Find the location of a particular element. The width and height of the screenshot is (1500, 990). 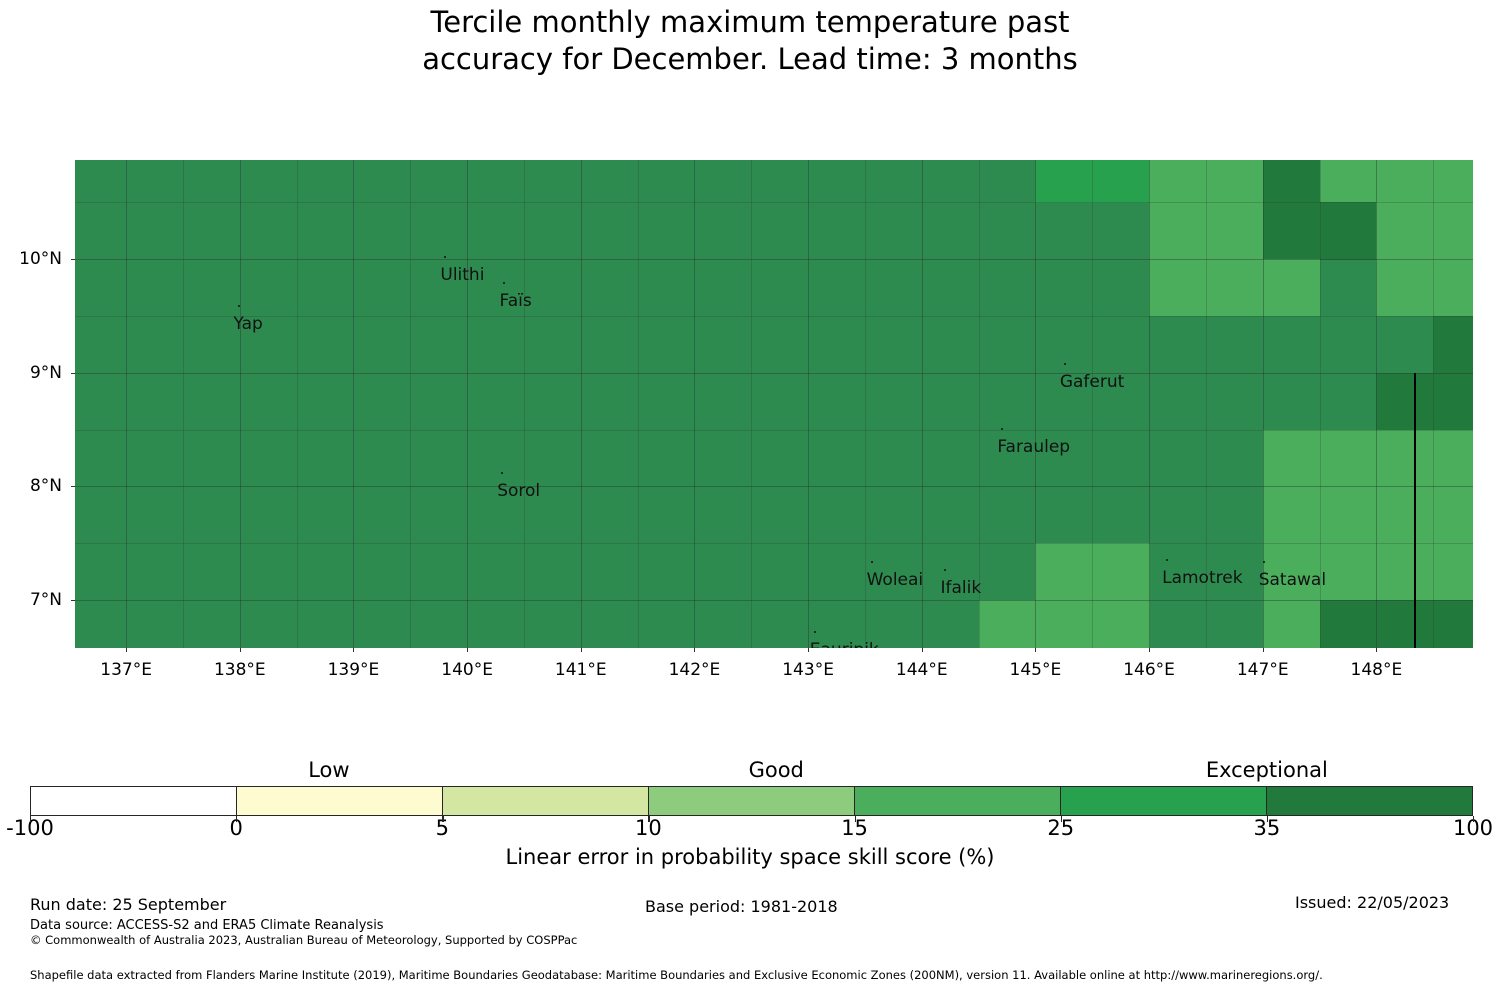

x-axis-tick-label: 146°E is located at coordinates (1149, 670).